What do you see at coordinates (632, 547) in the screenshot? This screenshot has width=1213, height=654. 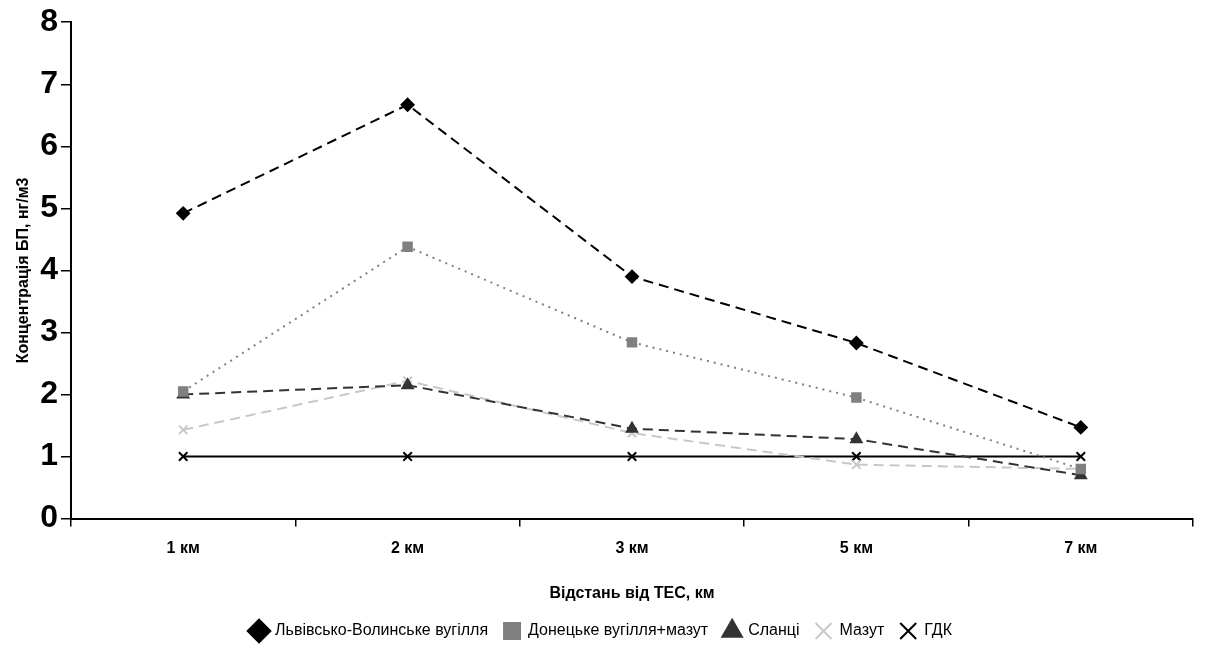 I see `x-tick-label: 3 км` at bounding box center [632, 547].